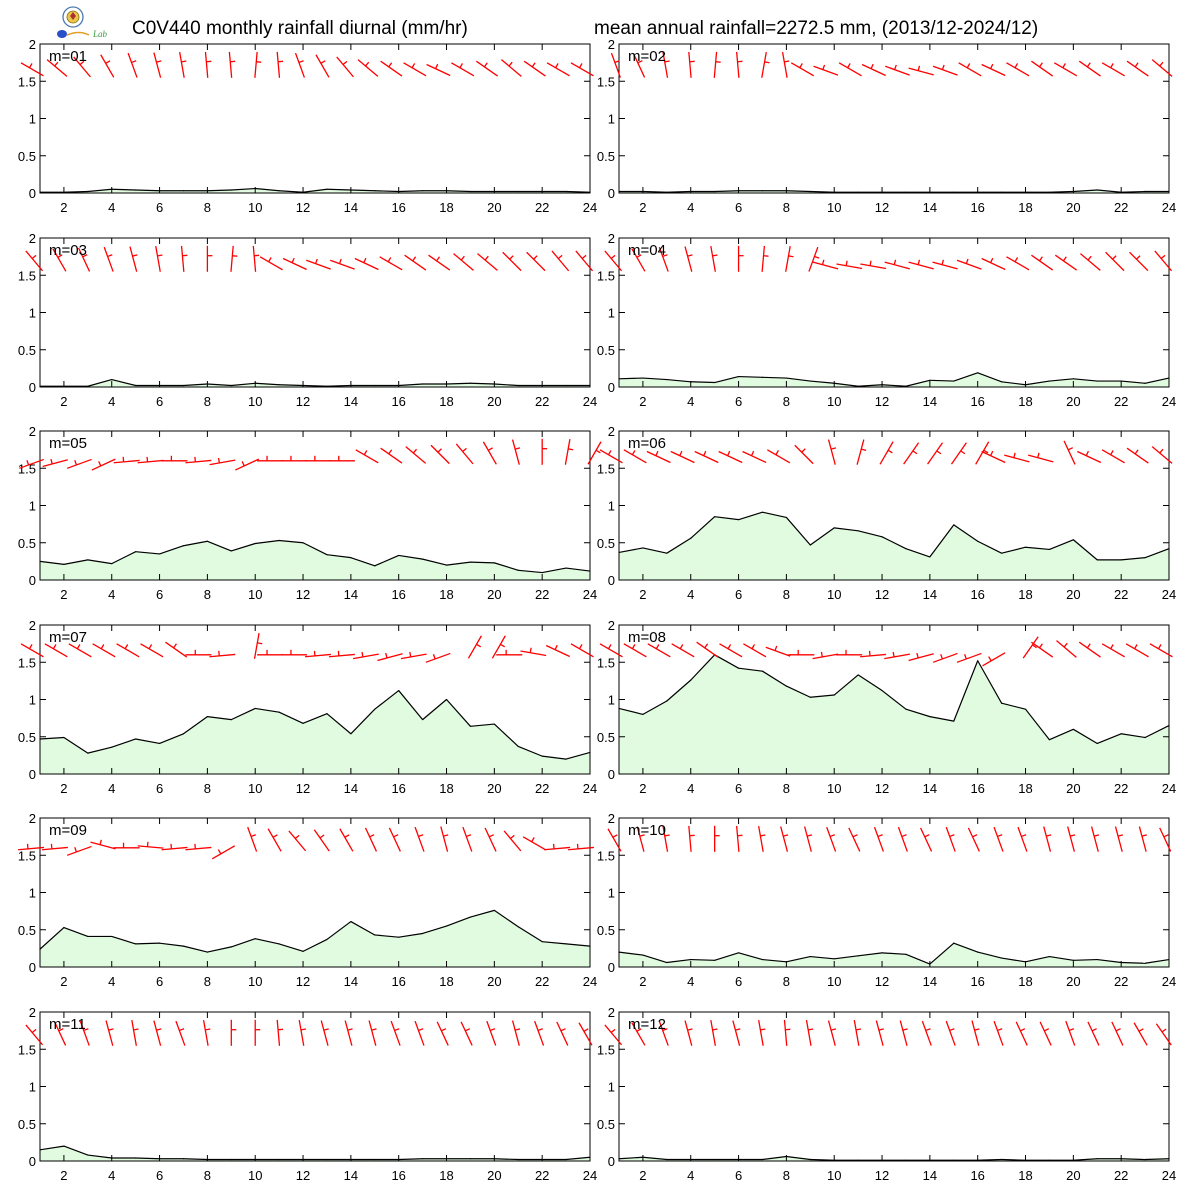 The image size is (1200, 1200). I want to click on x-tick-label: 2, so click(642, 401).